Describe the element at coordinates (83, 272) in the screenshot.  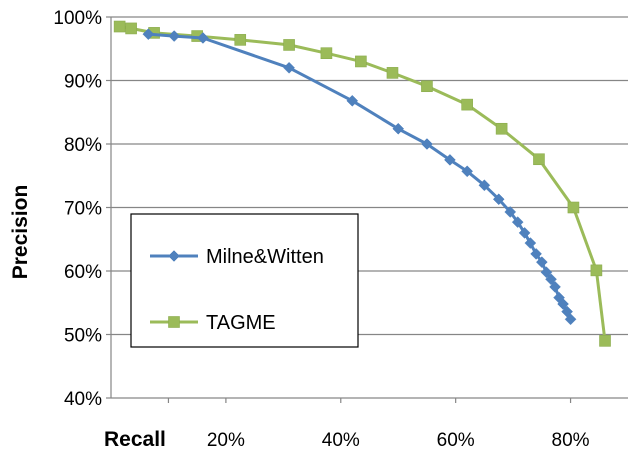
I see `y-tick-label: 60%` at that location.